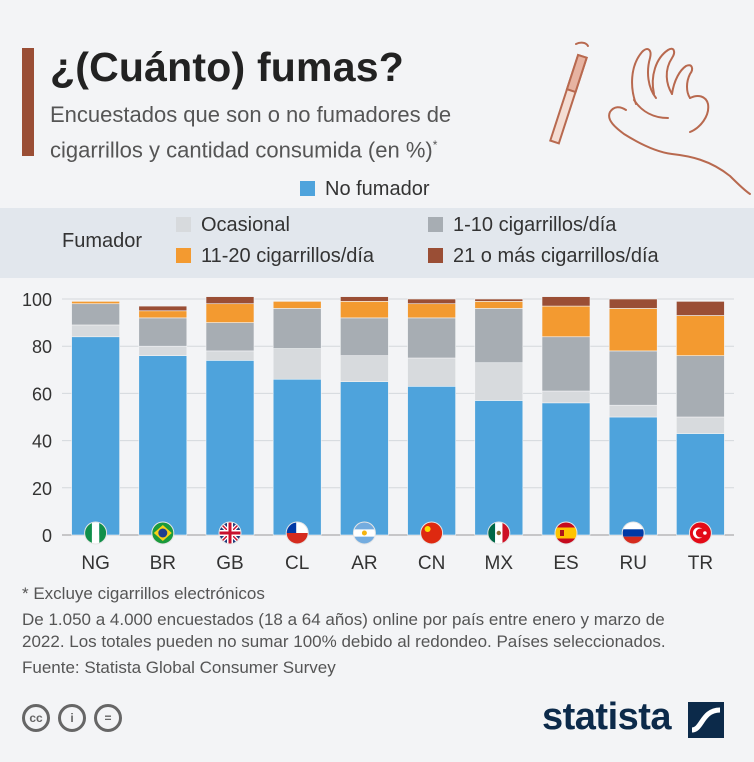  What do you see at coordinates (102, 241) in the screenshot?
I see `legend-smoker-label: Fumador` at bounding box center [102, 241].